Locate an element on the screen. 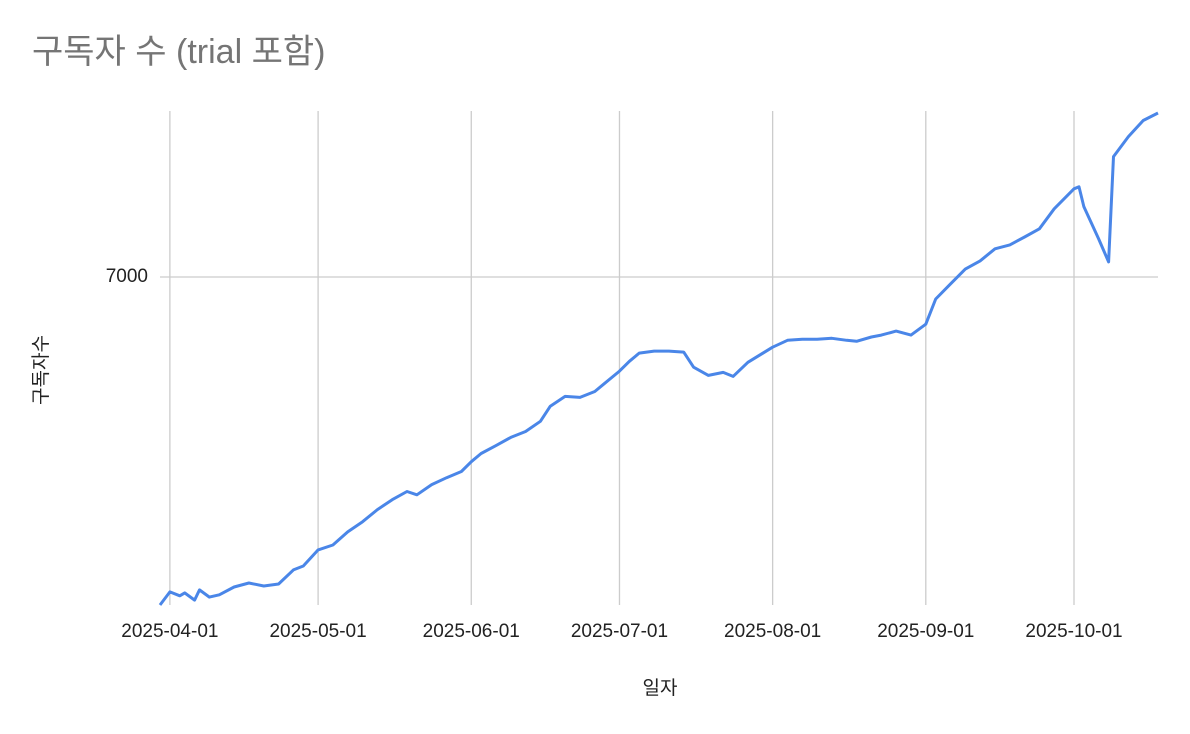 This screenshot has width=1190, height=734. x-tick-label: 2025-06-01 is located at coordinates (471, 631).